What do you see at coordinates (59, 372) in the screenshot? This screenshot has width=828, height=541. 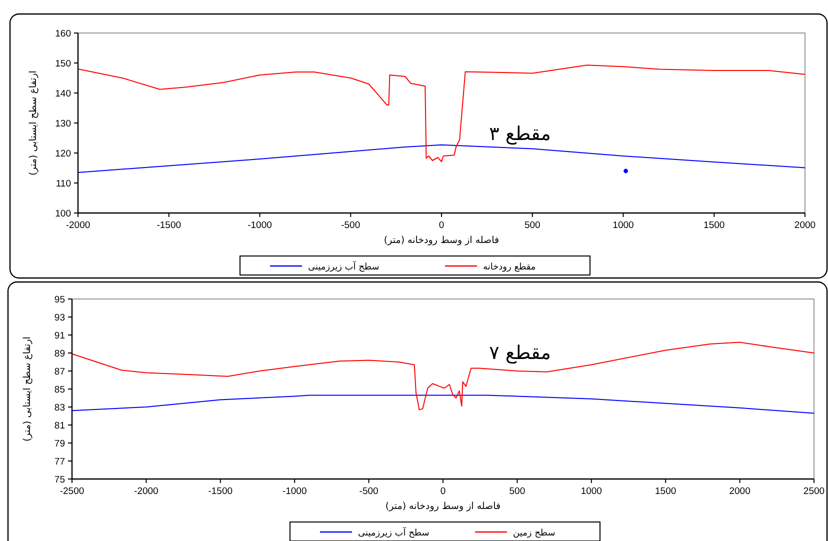 I see `y-tick-label: 87` at bounding box center [59, 372].